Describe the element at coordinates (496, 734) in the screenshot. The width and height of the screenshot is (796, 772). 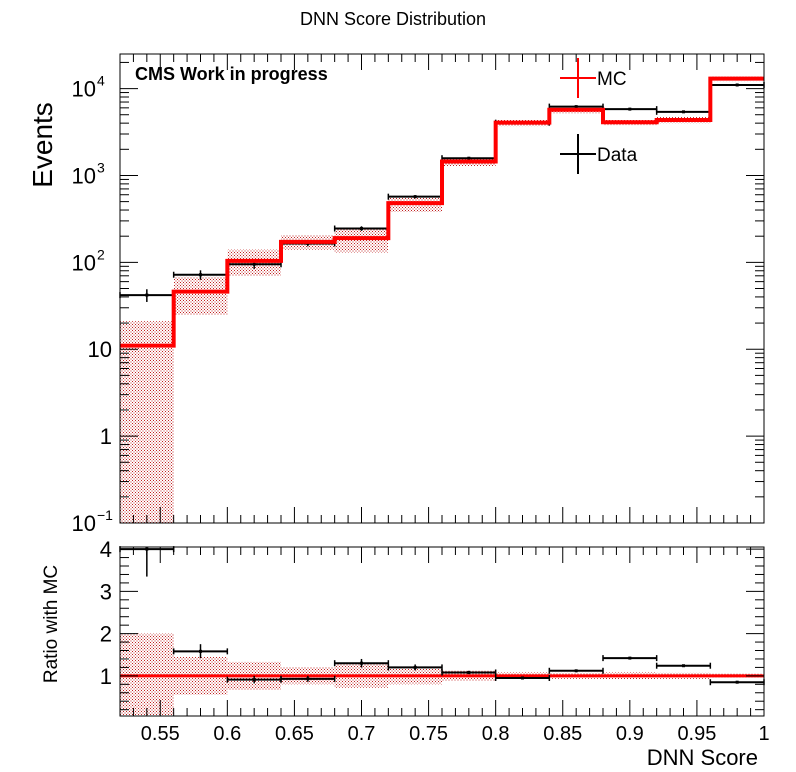
I see `x-tick-label-0.8: 0.8` at that location.